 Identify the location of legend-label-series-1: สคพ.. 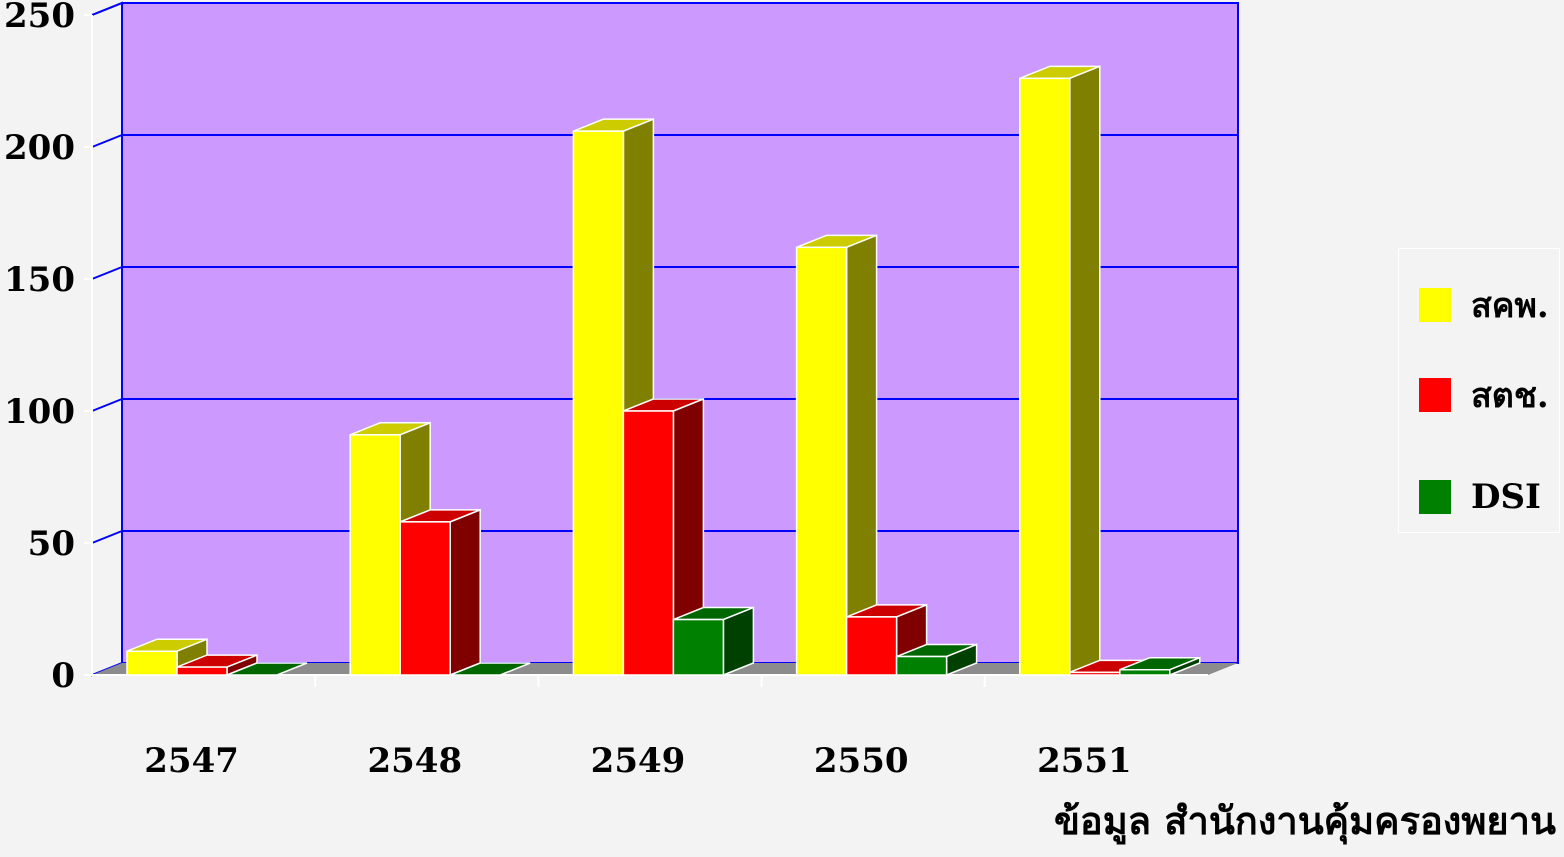
(1510, 306).